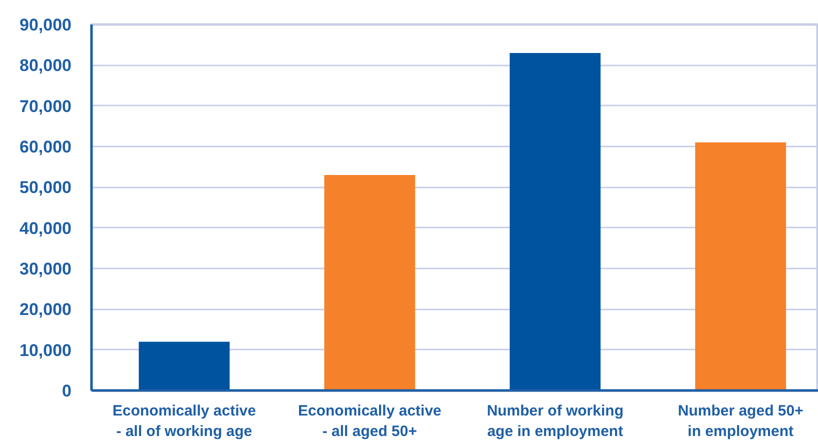 Image resolution: width=818 pixels, height=442 pixels. Describe the element at coordinates (46, 106) in the screenshot. I see `y-tick-label: 70,000` at that location.